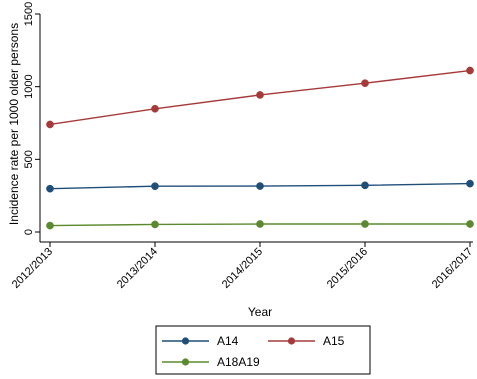 This screenshot has width=477, height=379. I want to click on x-axis-title: Year, so click(260, 312).